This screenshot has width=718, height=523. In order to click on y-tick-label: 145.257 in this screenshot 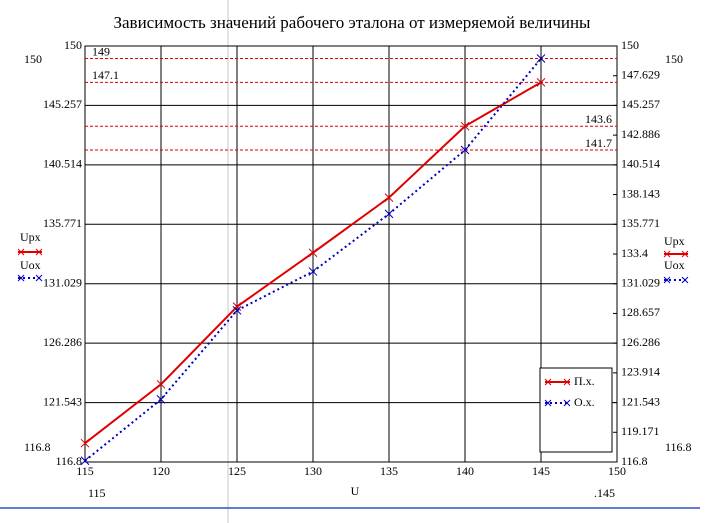, I will do `click(62, 104)`.